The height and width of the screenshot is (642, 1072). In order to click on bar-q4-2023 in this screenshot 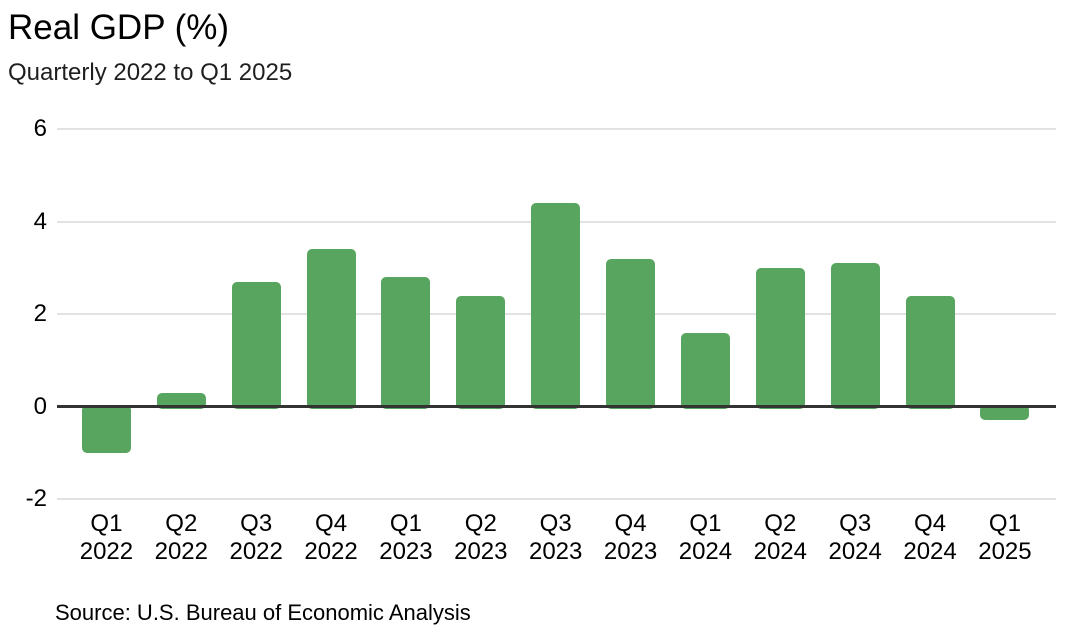, I will do `click(631, 333)`.